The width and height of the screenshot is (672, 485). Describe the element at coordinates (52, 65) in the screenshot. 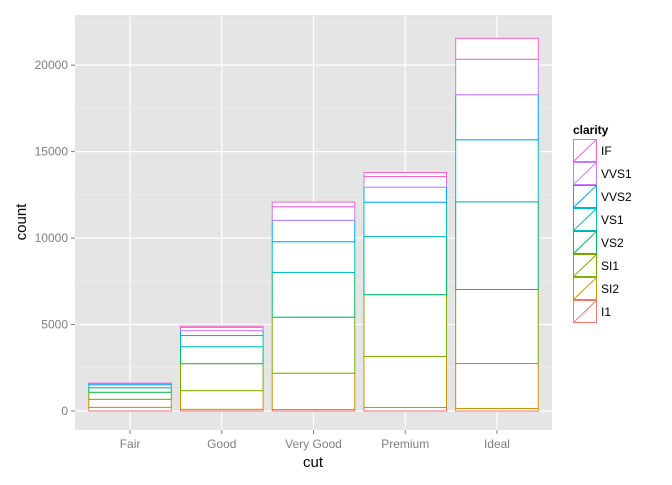

I see `y-tick-label: 20000` at that location.